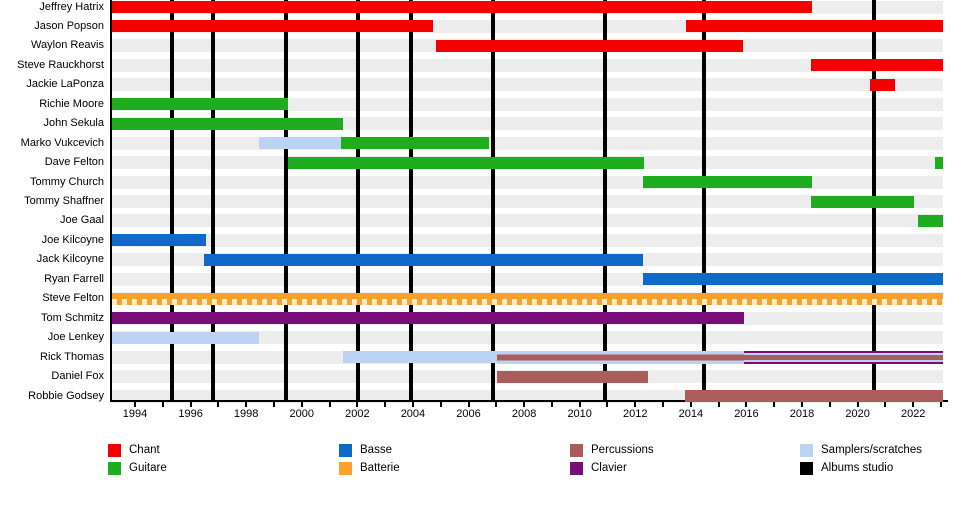 The width and height of the screenshot is (956, 520). I want to click on legend-label: Basse, so click(376, 450).